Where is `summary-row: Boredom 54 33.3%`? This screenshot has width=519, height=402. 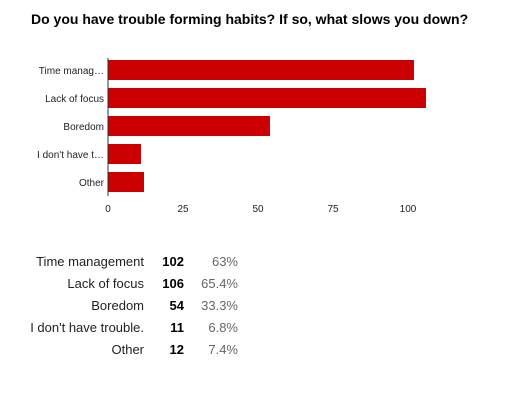
summary-row: Boredom 54 33.3% is located at coordinates (150, 309).